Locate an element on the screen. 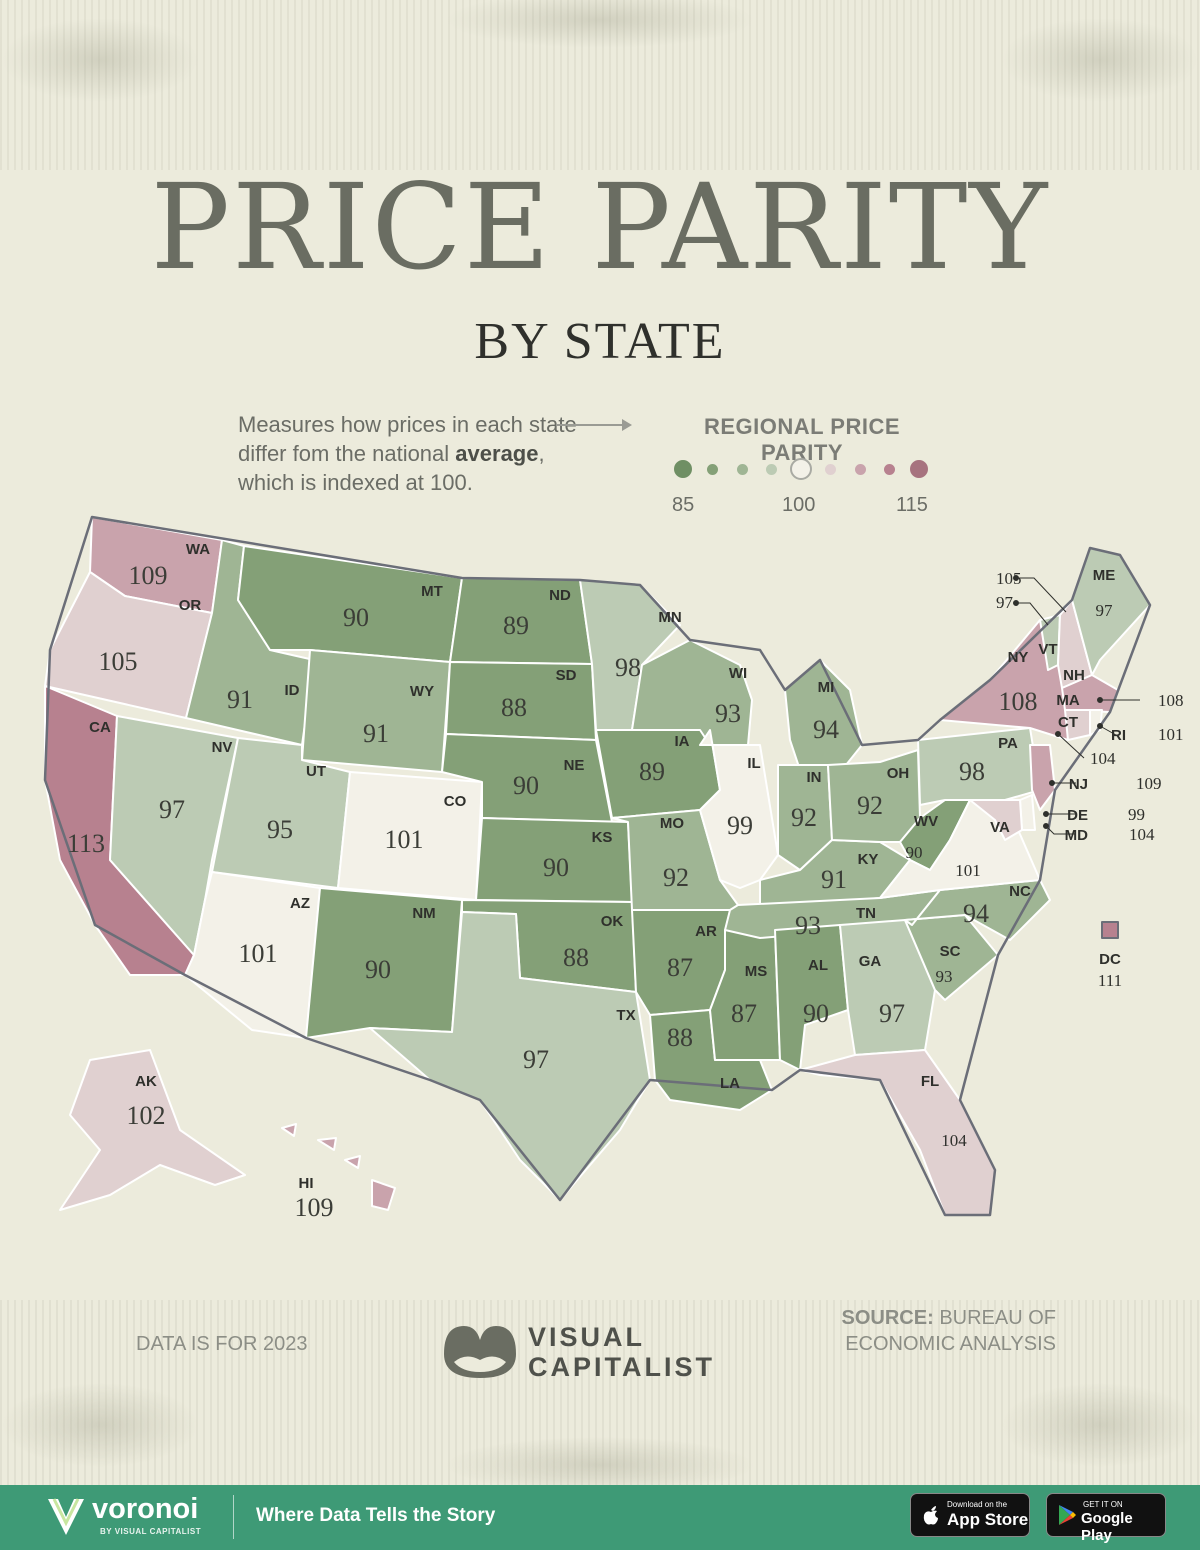 The image size is (1200, 1550). visual-capitalist-wordmark: VISUAL CAPITALIST is located at coordinates (621, 1352).